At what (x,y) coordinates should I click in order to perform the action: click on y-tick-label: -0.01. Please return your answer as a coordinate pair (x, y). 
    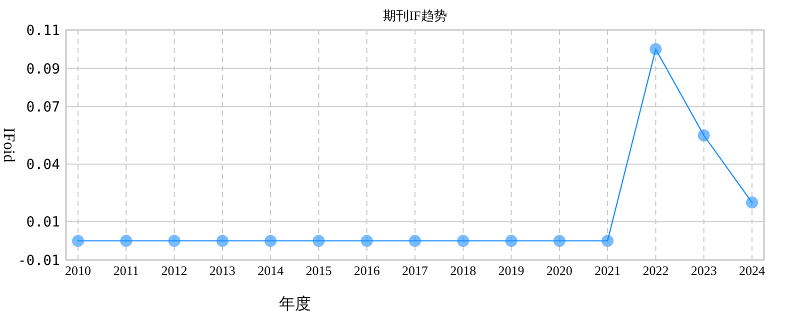
    Looking at the image, I should click on (39, 261).